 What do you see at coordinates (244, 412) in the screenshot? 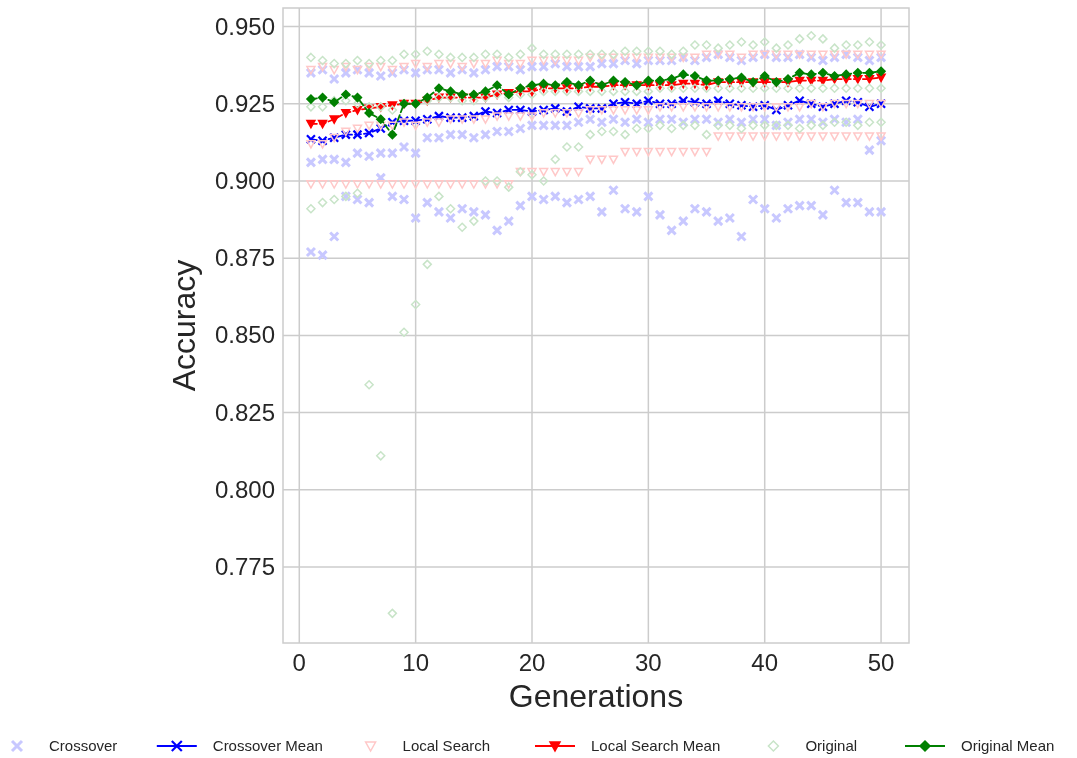
I see `y-tick-label: 0.825` at bounding box center [244, 412].